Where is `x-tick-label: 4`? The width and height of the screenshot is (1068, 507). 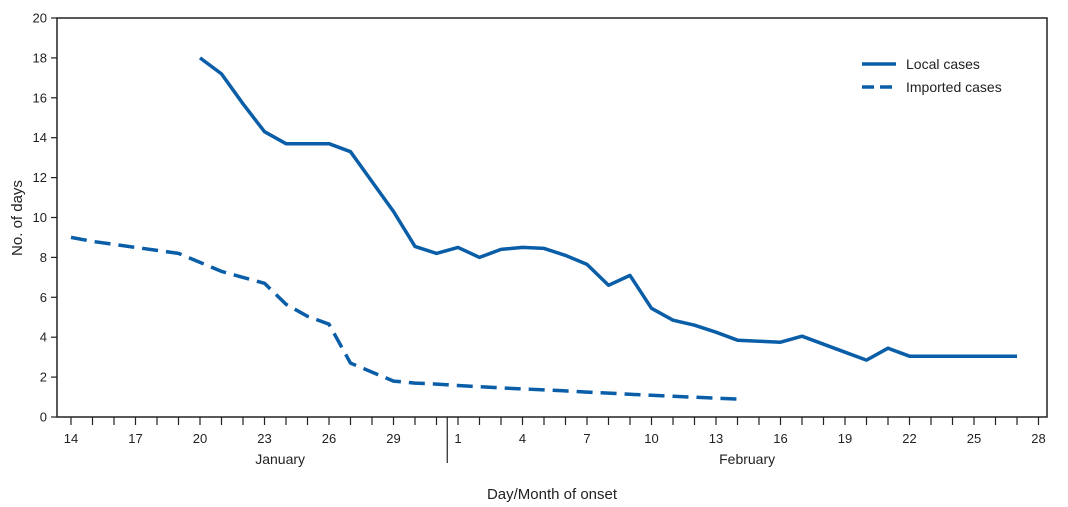 x-tick-label: 4 is located at coordinates (522, 438).